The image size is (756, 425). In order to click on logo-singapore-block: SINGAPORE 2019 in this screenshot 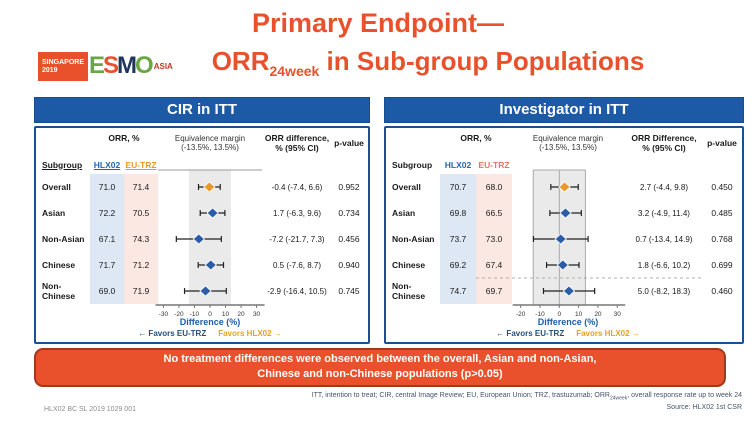, I will do `click(63, 66)`.